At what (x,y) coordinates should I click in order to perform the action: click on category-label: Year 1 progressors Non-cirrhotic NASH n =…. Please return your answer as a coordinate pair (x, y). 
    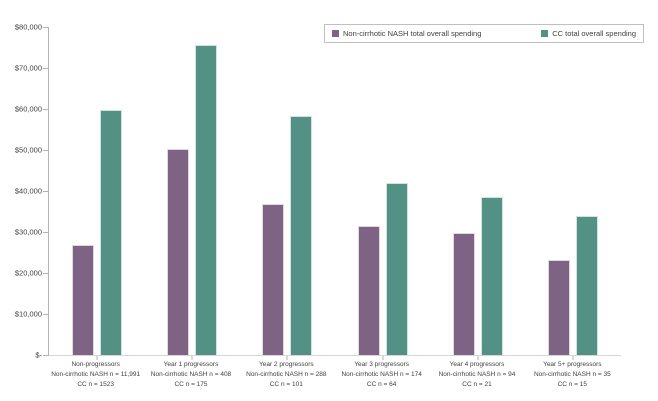
    Looking at the image, I should click on (191, 375).